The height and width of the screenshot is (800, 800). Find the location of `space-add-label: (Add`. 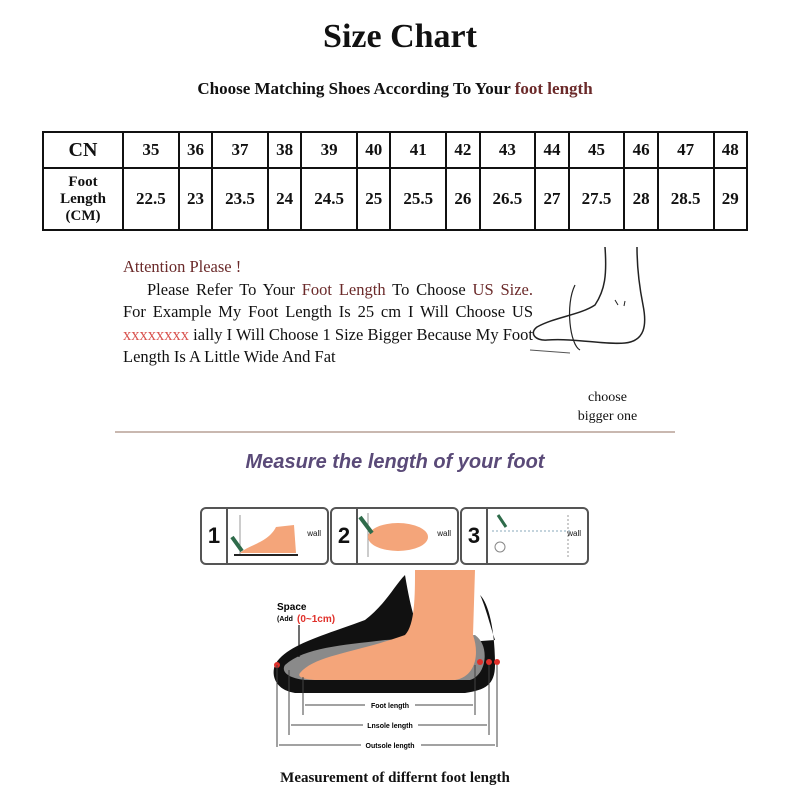

space-add-label: (Add is located at coordinates (285, 619).